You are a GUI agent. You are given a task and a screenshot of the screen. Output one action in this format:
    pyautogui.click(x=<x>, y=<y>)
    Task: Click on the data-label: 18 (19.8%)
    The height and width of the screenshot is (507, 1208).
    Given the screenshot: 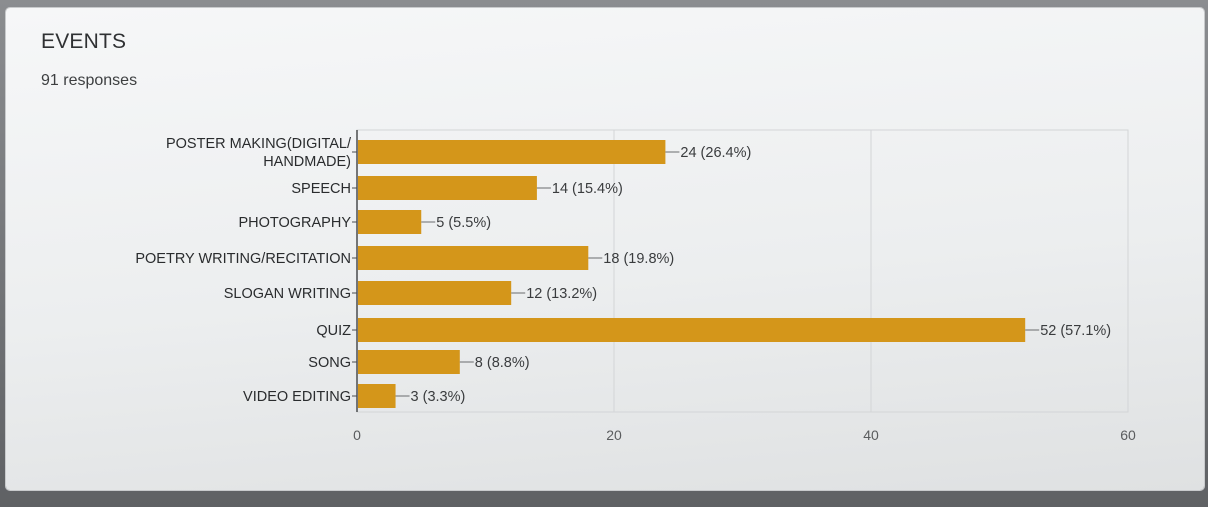 What is the action you would take?
    pyautogui.click(x=638, y=259)
    